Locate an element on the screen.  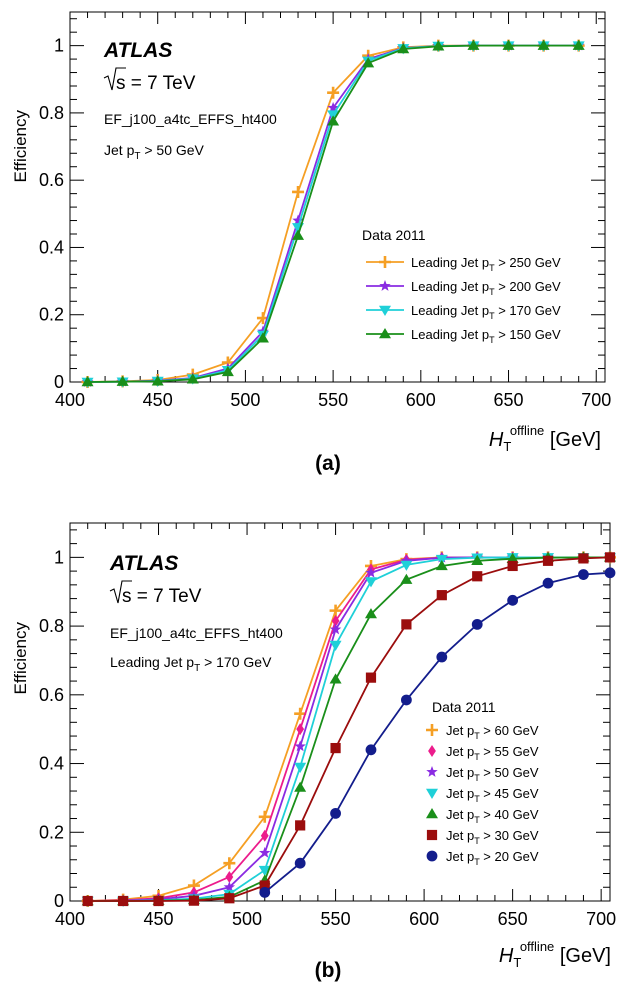
x-axis-label-main-b: H is located at coordinates (506, 956).